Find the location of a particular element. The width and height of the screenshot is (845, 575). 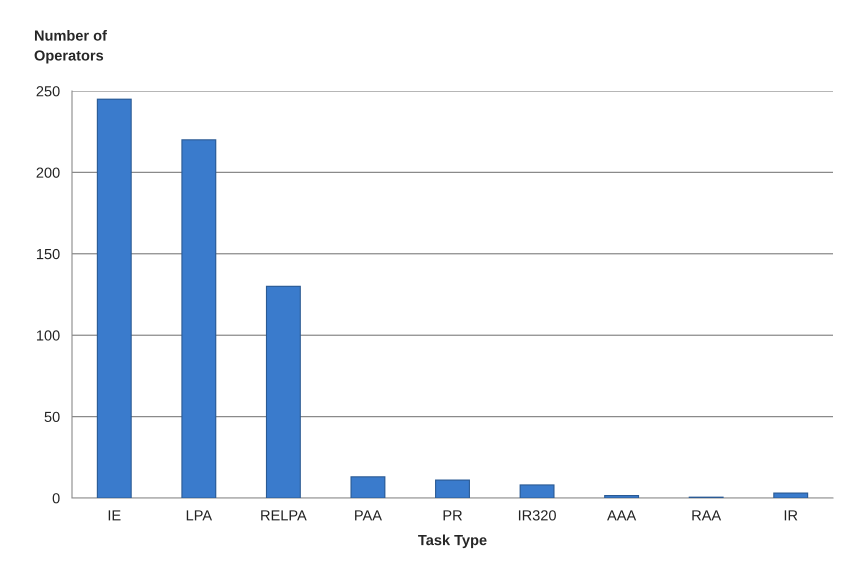

y-tick-label: 200 is located at coordinates (48, 173).